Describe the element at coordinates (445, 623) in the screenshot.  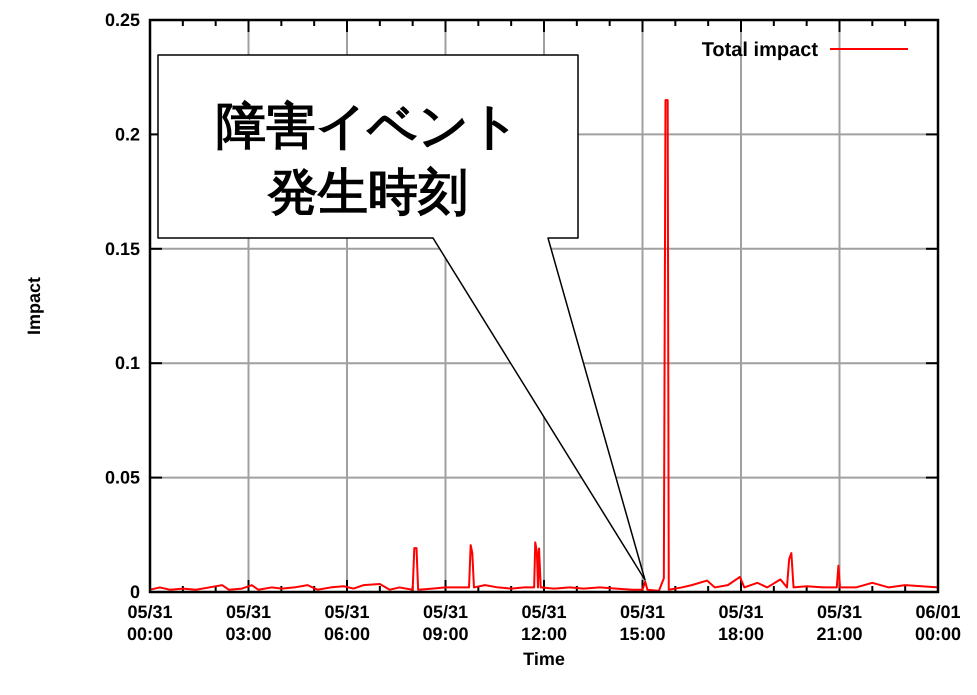
I see `x-tick-label: 05/31 09:00` at that location.